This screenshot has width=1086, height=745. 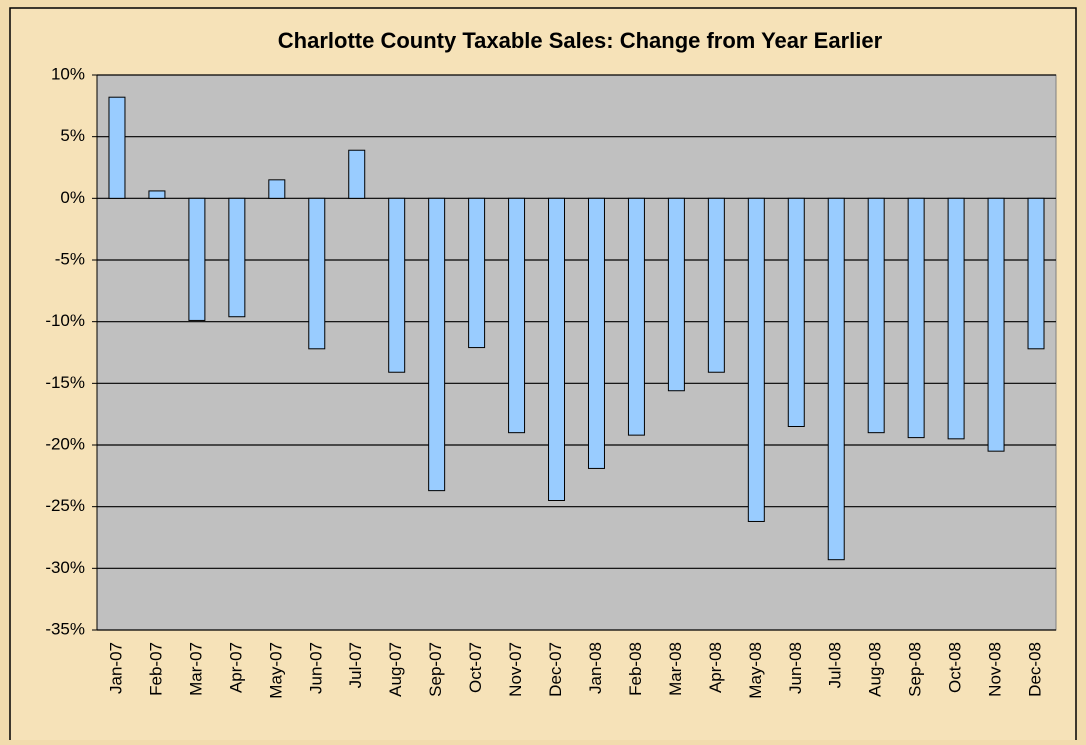 I want to click on x-tick-label: Jul-08, so click(x=835, y=665).